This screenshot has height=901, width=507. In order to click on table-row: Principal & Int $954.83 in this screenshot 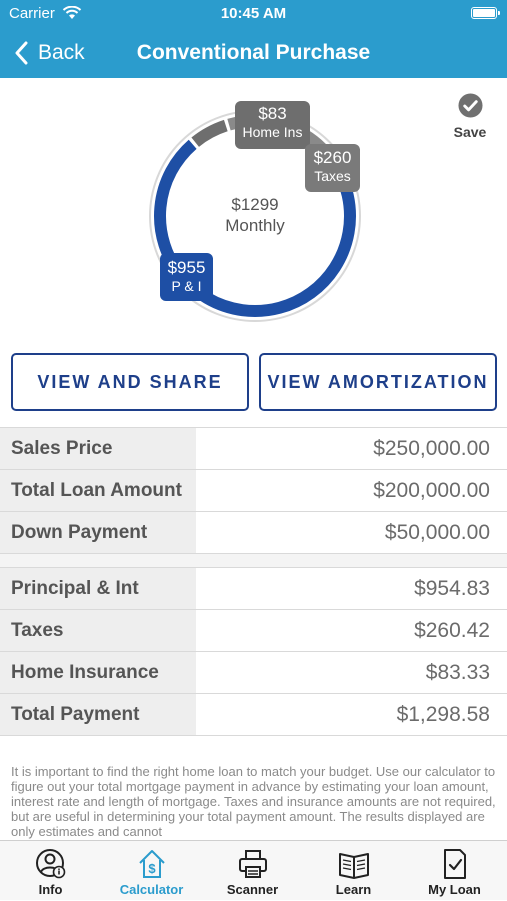, I will do `click(253, 589)`.